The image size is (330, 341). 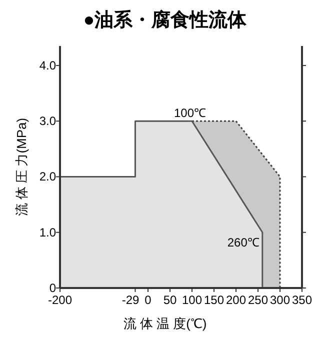 What do you see at coordinates (243, 242) in the screenshot?
I see `annotation: 260℃` at bounding box center [243, 242].